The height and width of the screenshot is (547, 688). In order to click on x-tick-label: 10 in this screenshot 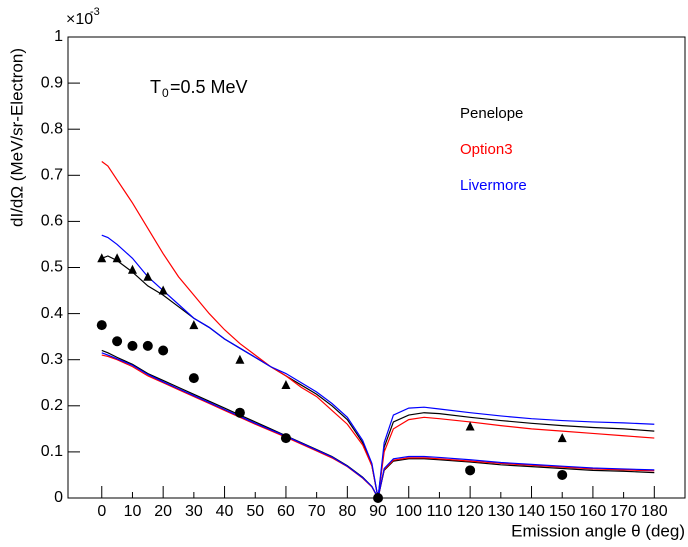, I will do `click(133, 511)`.